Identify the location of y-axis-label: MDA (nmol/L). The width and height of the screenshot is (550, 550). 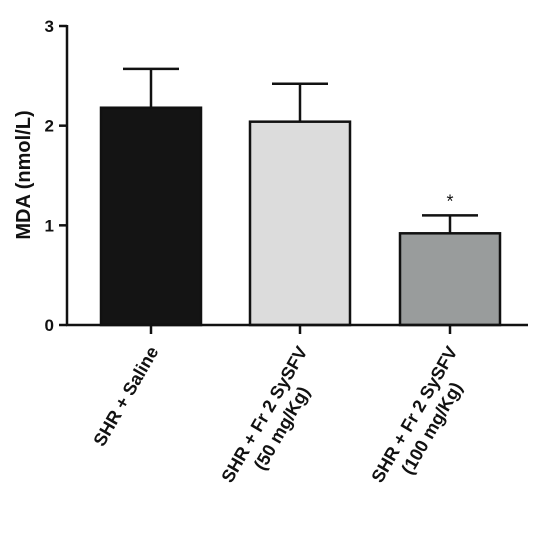
(24, 174).